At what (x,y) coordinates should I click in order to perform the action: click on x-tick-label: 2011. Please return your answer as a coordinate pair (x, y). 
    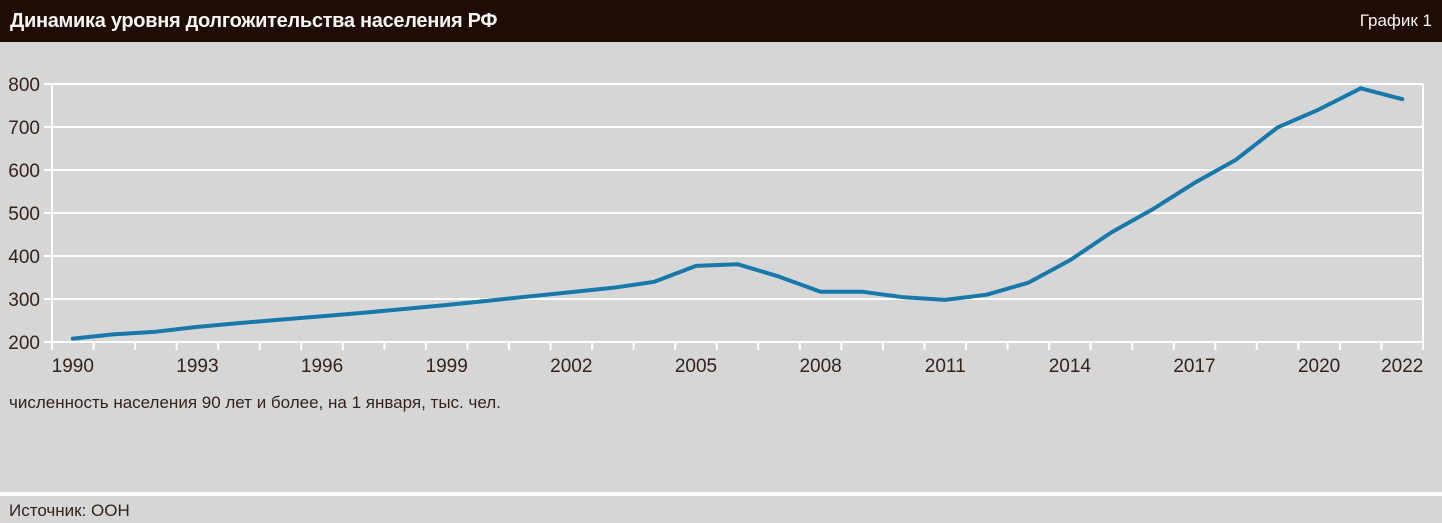
    Looking at the image, I should click on (945, 366).